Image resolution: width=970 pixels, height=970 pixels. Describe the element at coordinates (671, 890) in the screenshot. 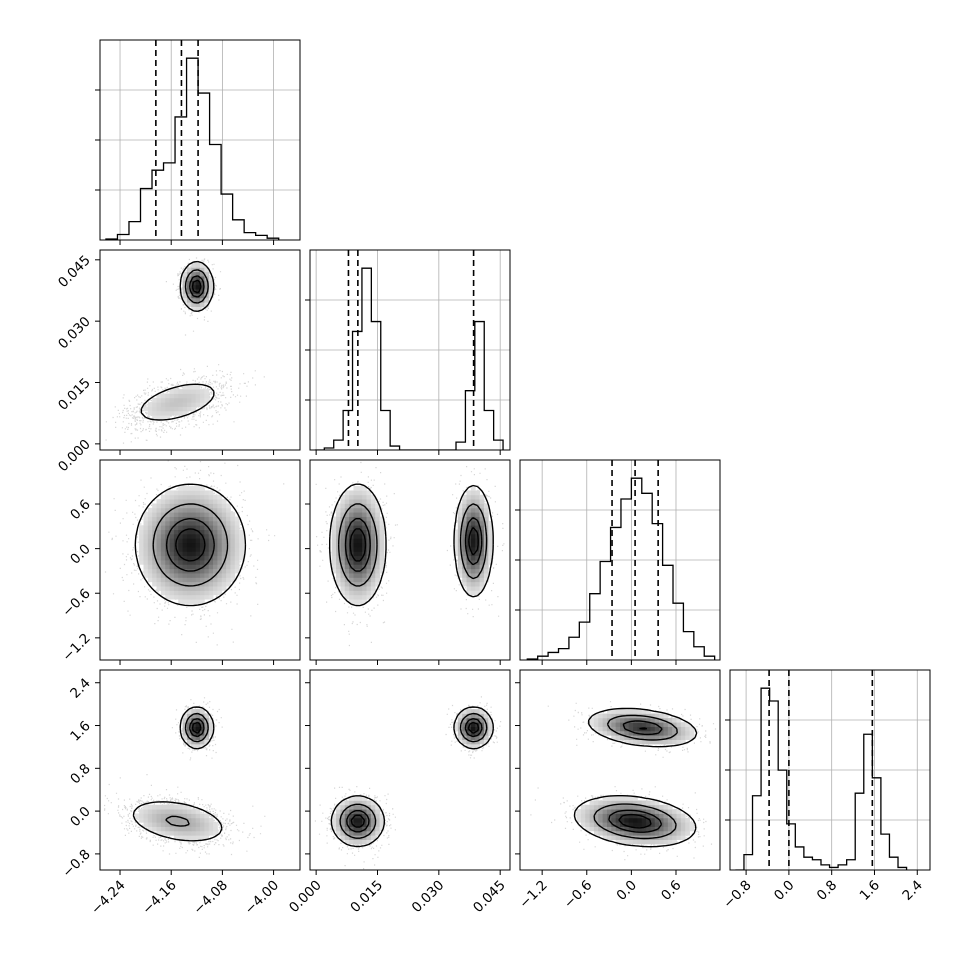

I see `x-tick-label: 0.6` at that location.